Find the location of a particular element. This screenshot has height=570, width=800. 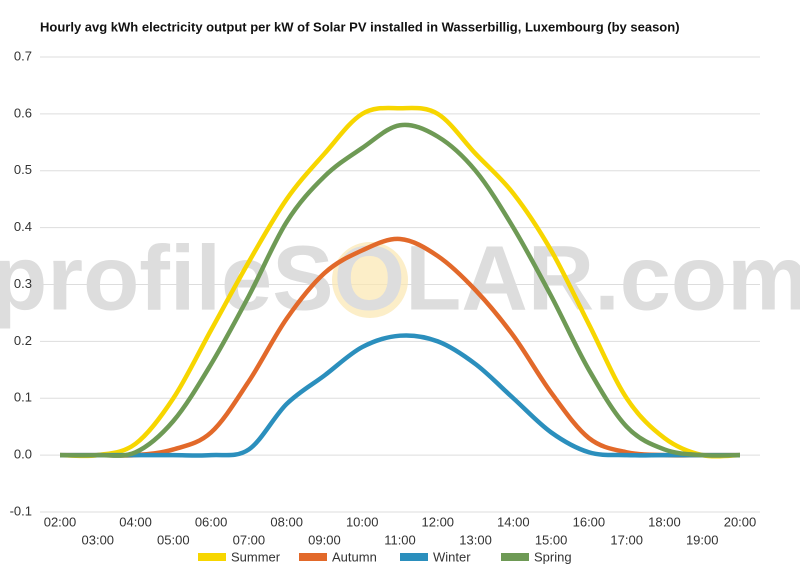

y-tick-label: 0.6 is located at coordinates (23, 112).